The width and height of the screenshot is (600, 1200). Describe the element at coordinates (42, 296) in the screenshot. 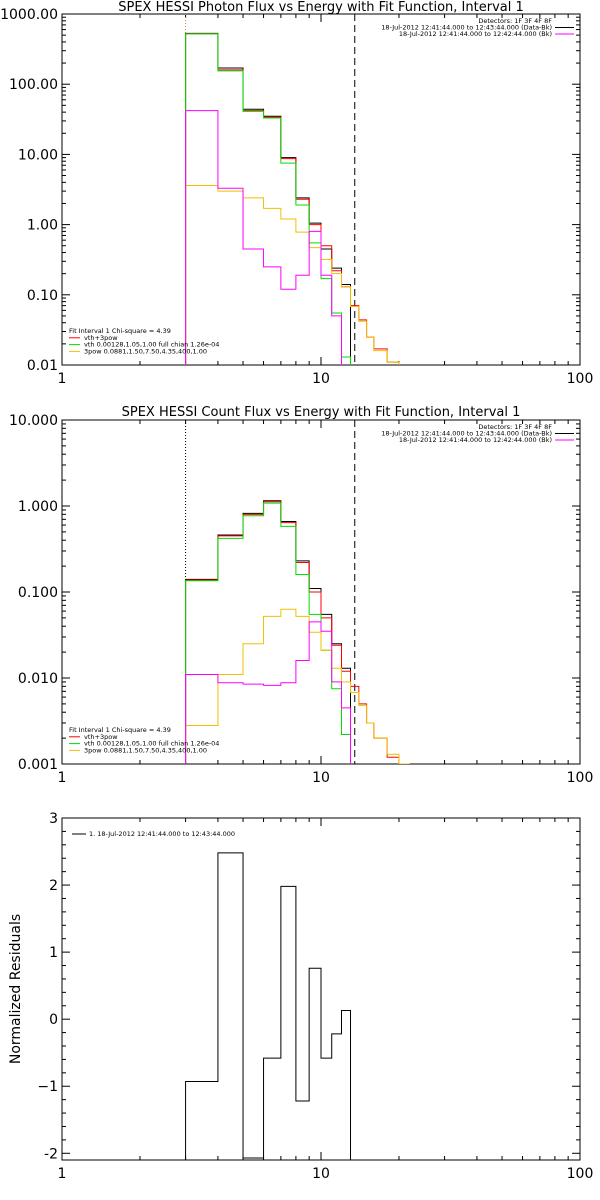

I see `y-tick-label: 0.10` at that location.